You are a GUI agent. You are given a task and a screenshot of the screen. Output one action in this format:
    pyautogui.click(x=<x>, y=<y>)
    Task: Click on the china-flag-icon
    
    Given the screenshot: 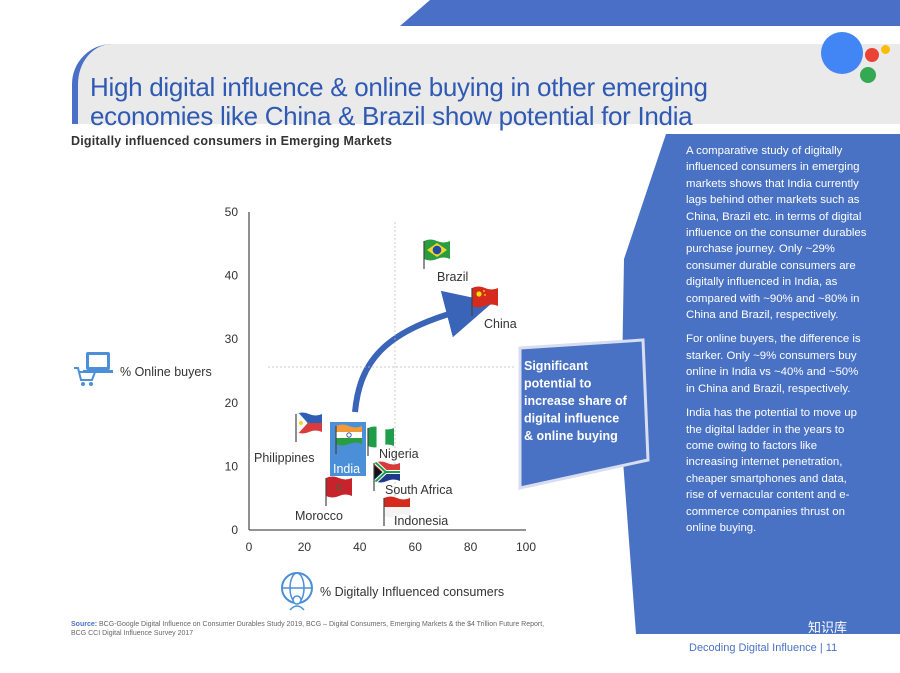 What is the action you would take?
    pyautogui.click(x=484, y=301)
    